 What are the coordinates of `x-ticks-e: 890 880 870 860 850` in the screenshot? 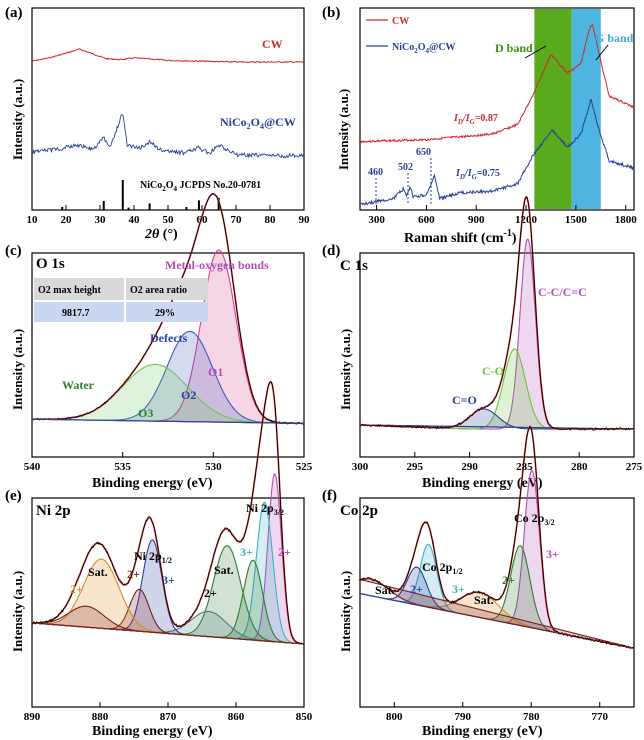 It's located at (168, 712).